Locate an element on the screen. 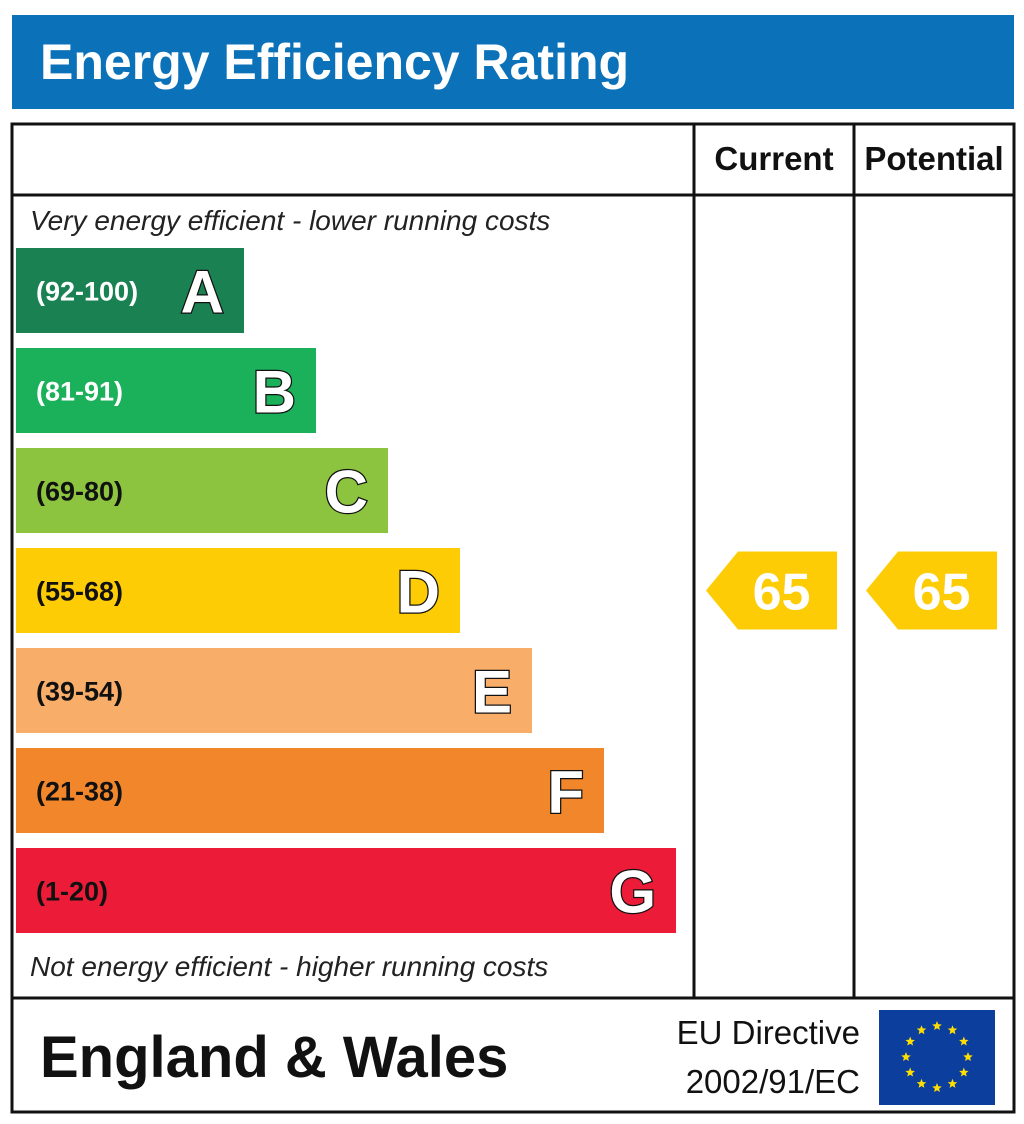  band-letter-label: C is located at coordinates (346, 492).